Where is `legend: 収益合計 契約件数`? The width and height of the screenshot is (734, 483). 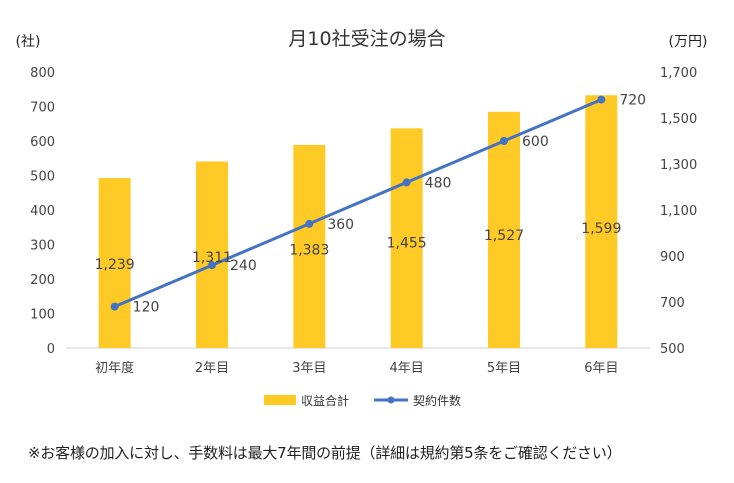
legend: 収益合計 契約件数 is located at coordinates (362, 400).